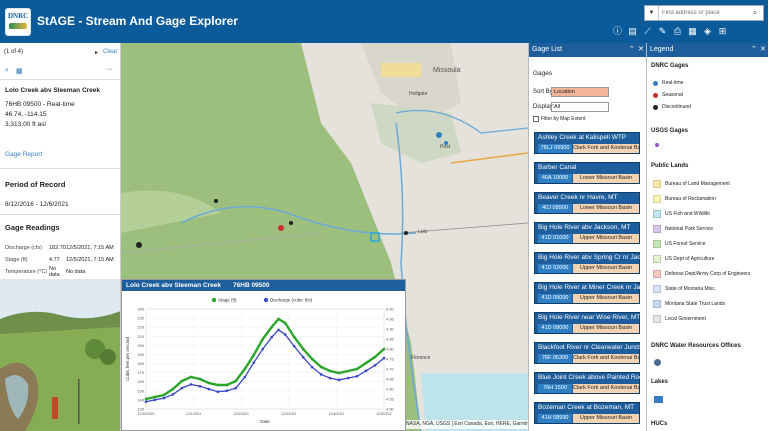 This screenshot has width=768, height=431. What do you see at coordinates (555, 298) in the screenshot?
I see `gage-card-id: 41D 05000` at bounding box center [555, 298].